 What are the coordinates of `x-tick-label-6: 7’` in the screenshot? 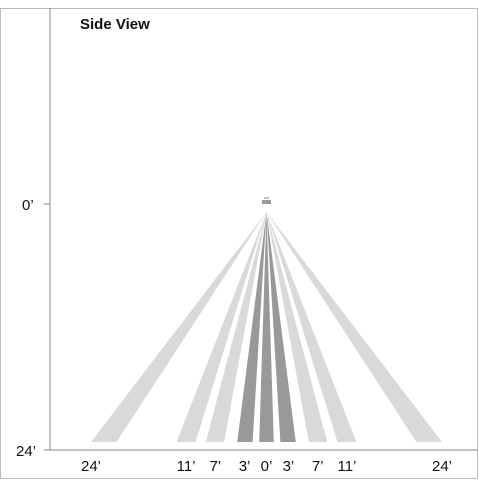 It's located at (318, 466).